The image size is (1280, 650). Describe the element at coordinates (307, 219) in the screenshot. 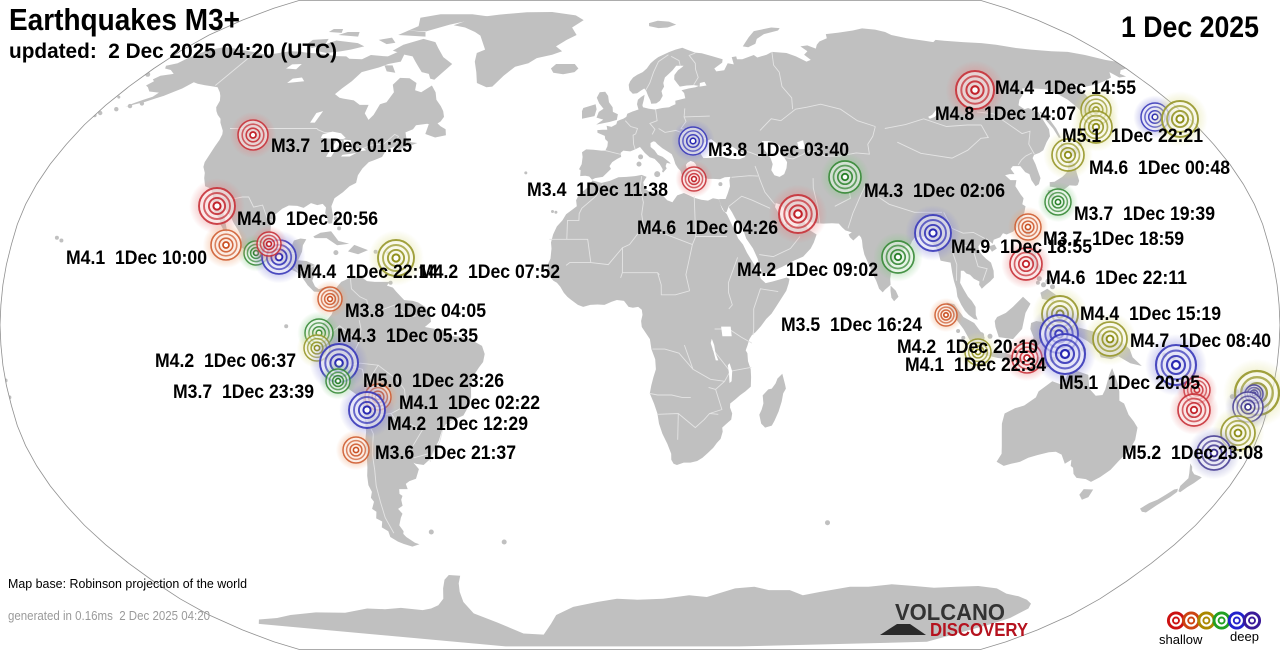

I see `svg-text: M4.0 1Dec 20:56` at that location.